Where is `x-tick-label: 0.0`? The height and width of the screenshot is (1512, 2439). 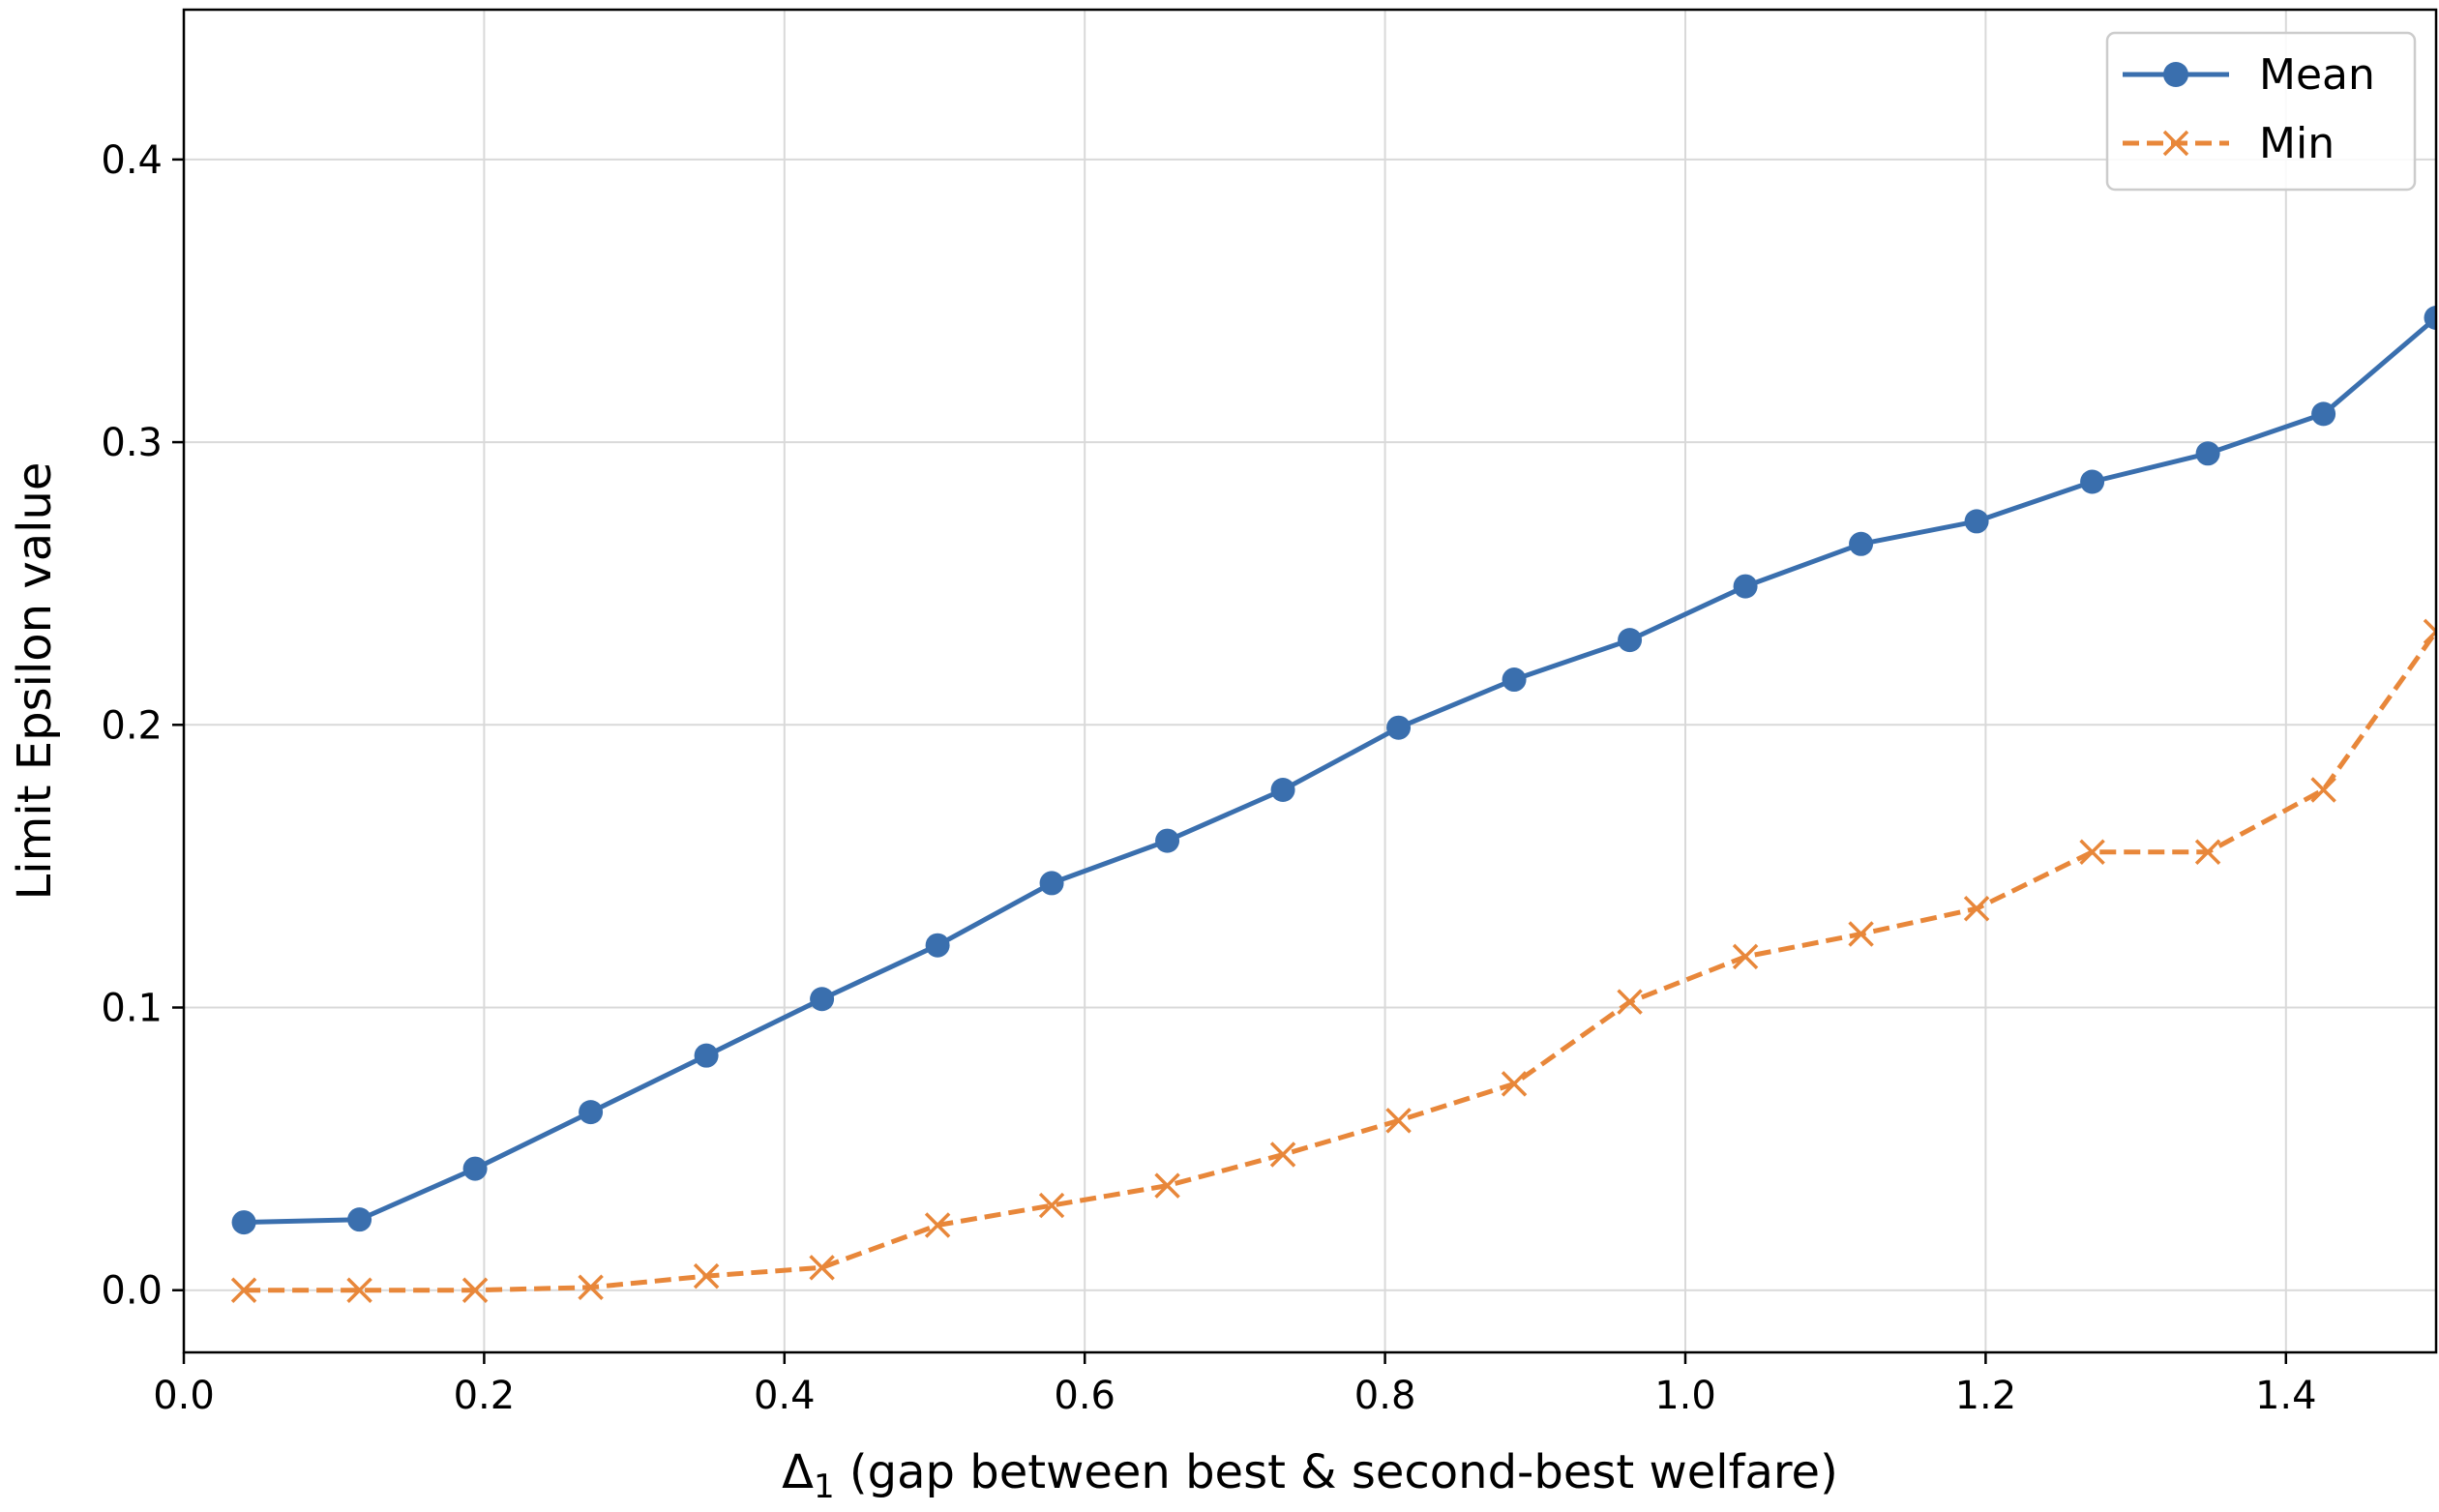
x-tick-label: 0.0 is located at coordinates (184, 1396).